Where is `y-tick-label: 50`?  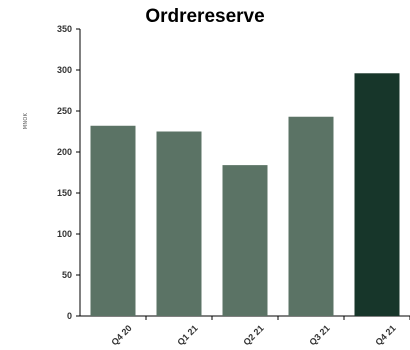
y-tick-label: 50 is located at coordinates (67, 275).